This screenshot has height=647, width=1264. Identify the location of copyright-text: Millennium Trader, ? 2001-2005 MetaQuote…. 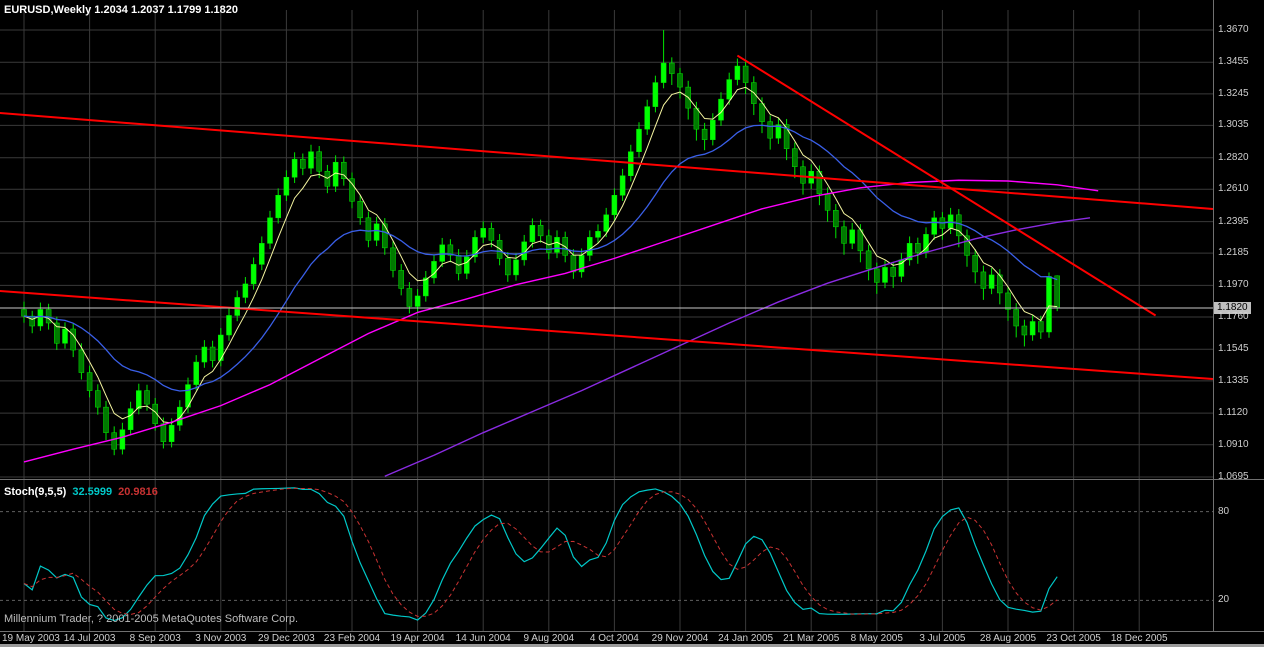
(151, 619).